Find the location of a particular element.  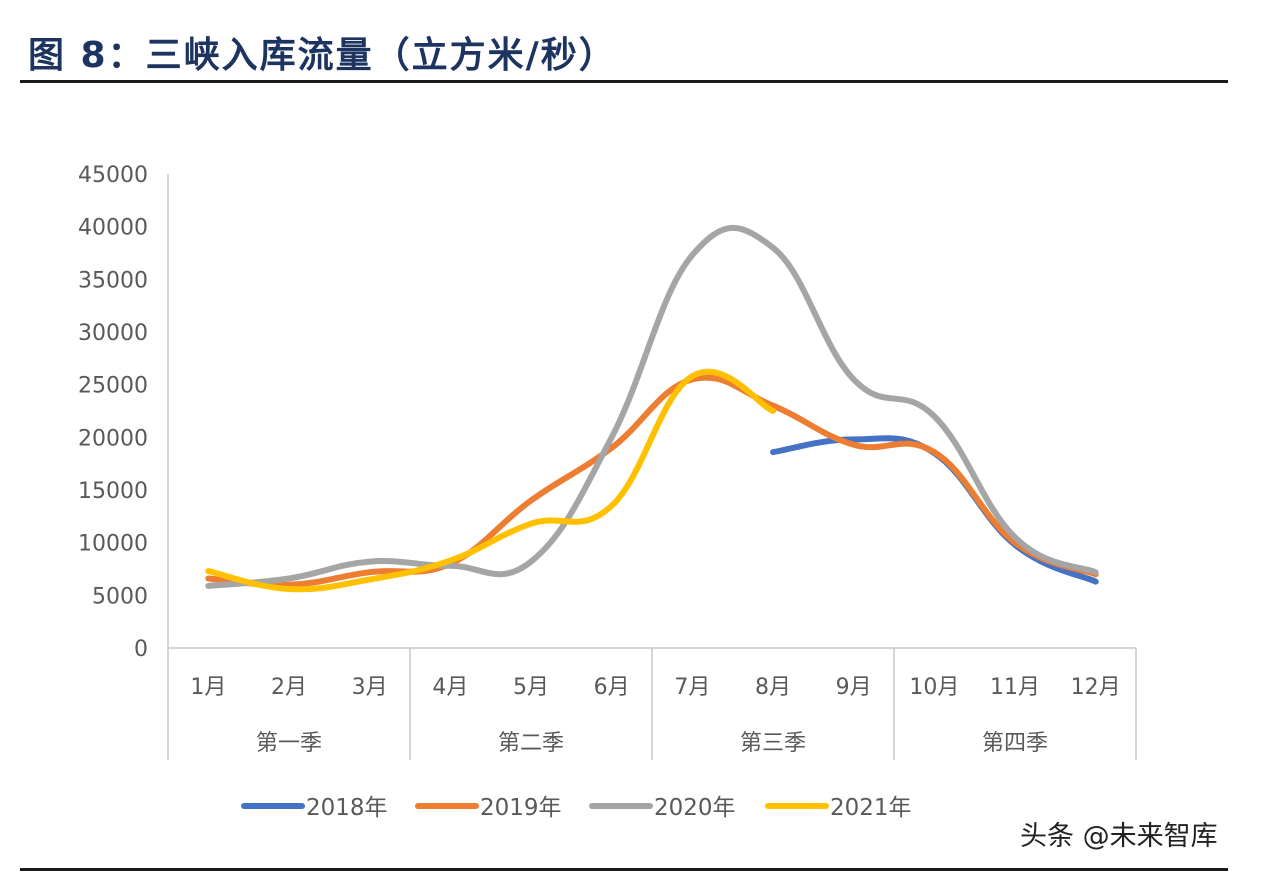

x-tick-label: 12月 is located at coordinates (1096, 687).